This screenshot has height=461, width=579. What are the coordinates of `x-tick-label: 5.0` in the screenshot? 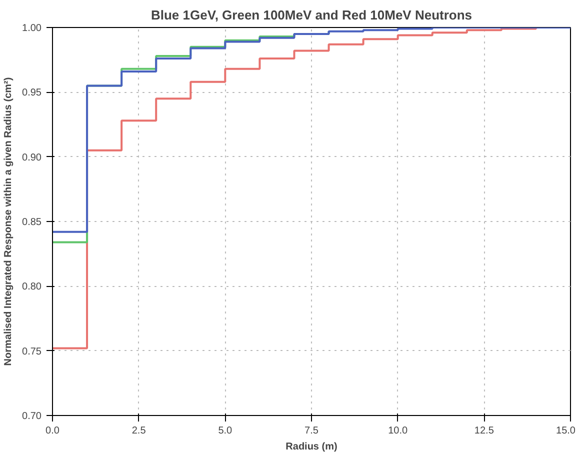 It's located at (225, 431).